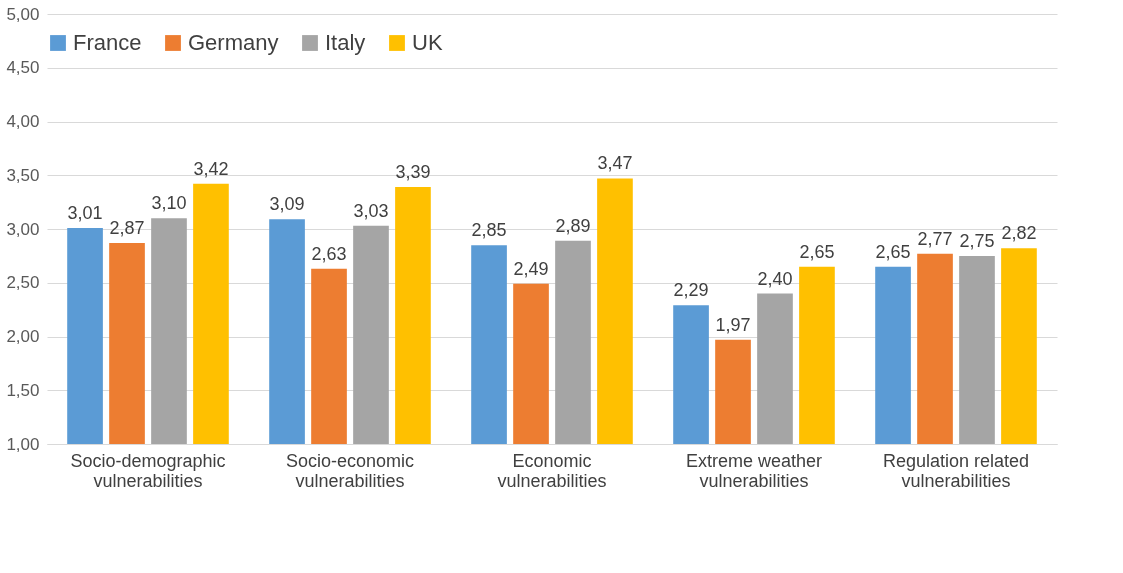  What do you see at coordinates (754, 470) in the screenshot?
I see `x-tick-label: Extreme weather vulnerabilities` at bounding box center [754, 470].